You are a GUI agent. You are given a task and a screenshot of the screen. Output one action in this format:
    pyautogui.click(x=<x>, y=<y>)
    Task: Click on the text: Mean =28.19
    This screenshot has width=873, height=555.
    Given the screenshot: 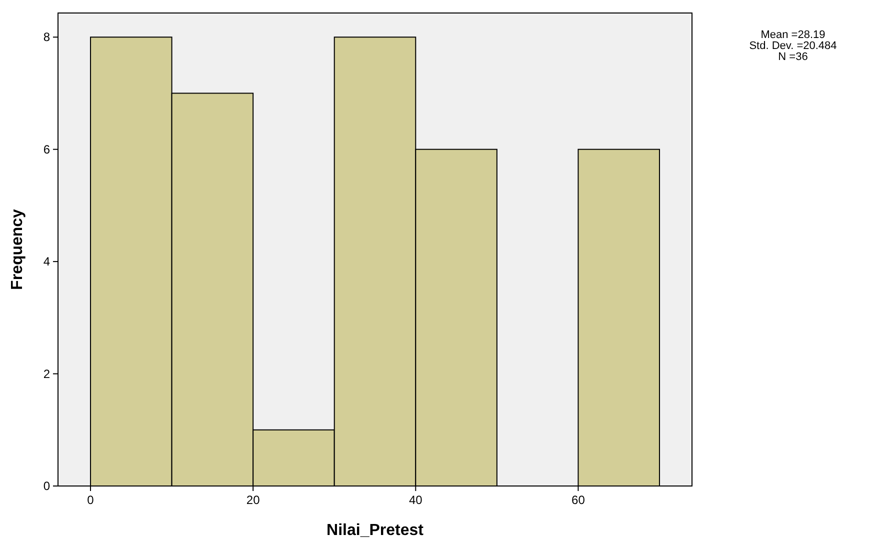 What is the action you would take?
    pyautogui.click(x=793, y=35)
    